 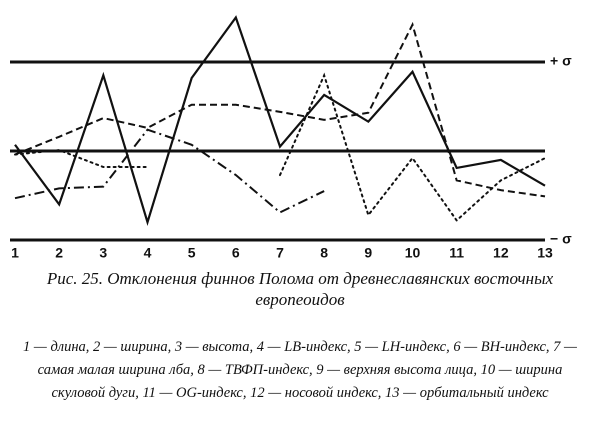 I want to click on x-tick-label: 4, so click(x=148, y=253).